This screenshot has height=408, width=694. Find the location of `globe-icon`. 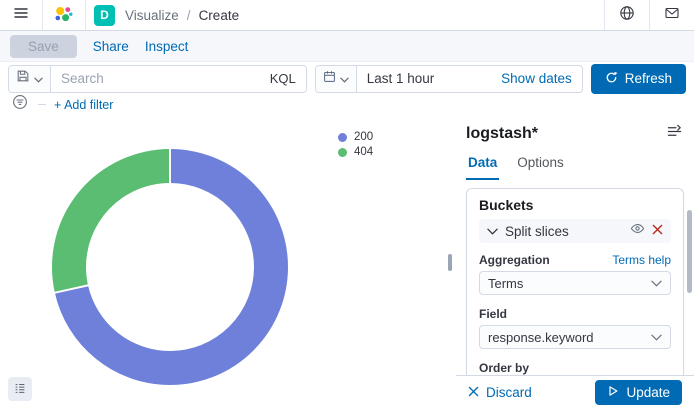

globe-icon is located at coordinates (627, 15).